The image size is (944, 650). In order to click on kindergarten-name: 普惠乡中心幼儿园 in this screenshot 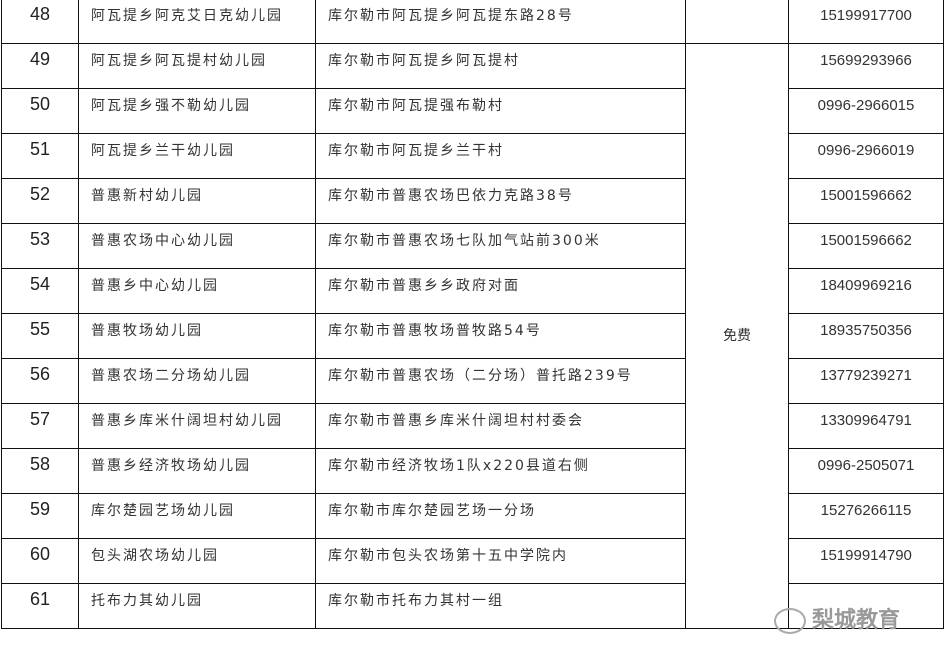, I will do `click(197, 291)`.